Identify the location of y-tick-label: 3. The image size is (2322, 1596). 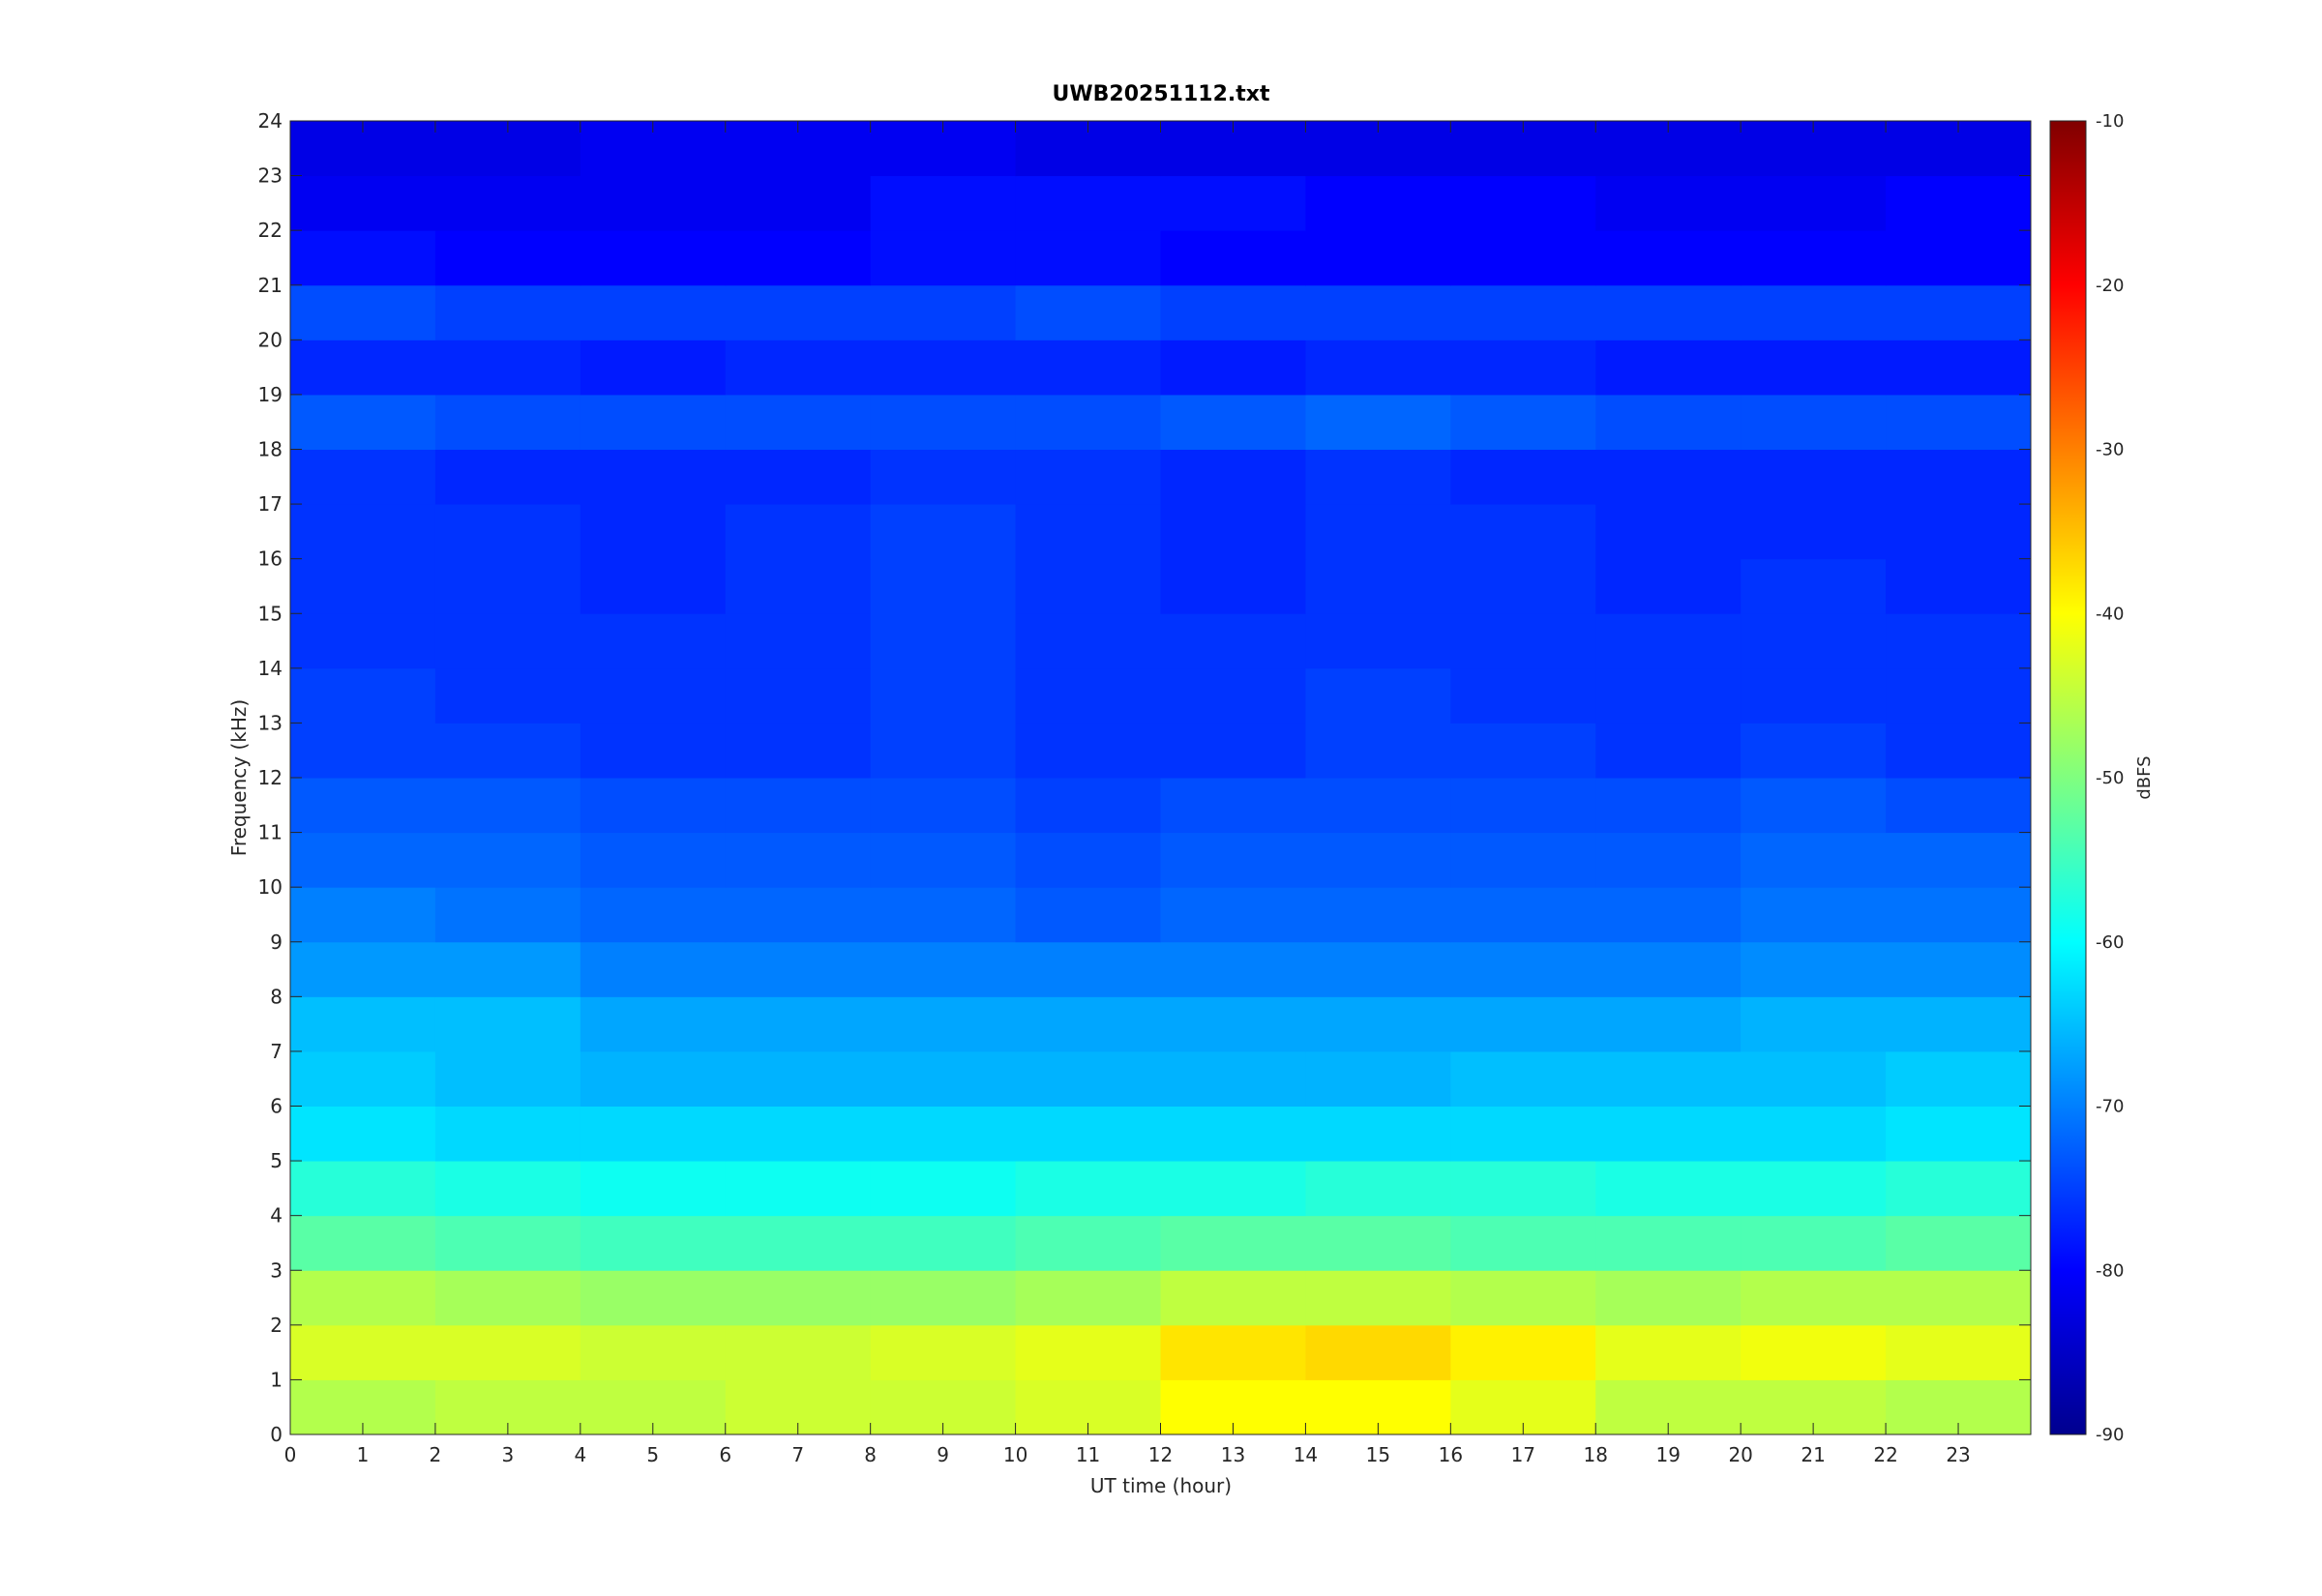
(276, 1270).